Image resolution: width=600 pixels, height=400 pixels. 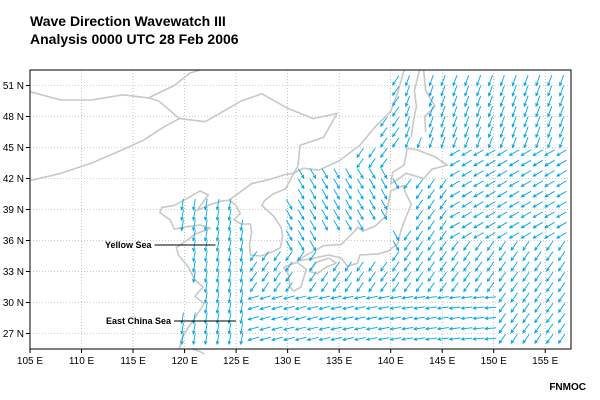 What do you see at coordinates (13, 179) in the screenshot?
I see `lat-tick-label: 42 N` at bounding box center [13, 179].